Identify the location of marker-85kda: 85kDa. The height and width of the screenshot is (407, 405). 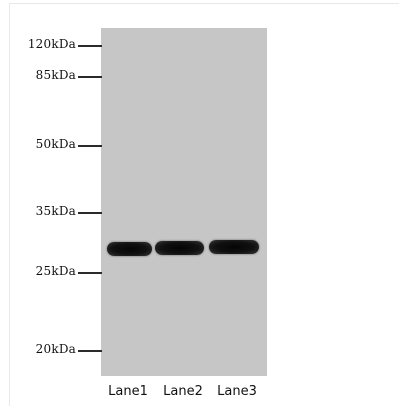
(56, 75).